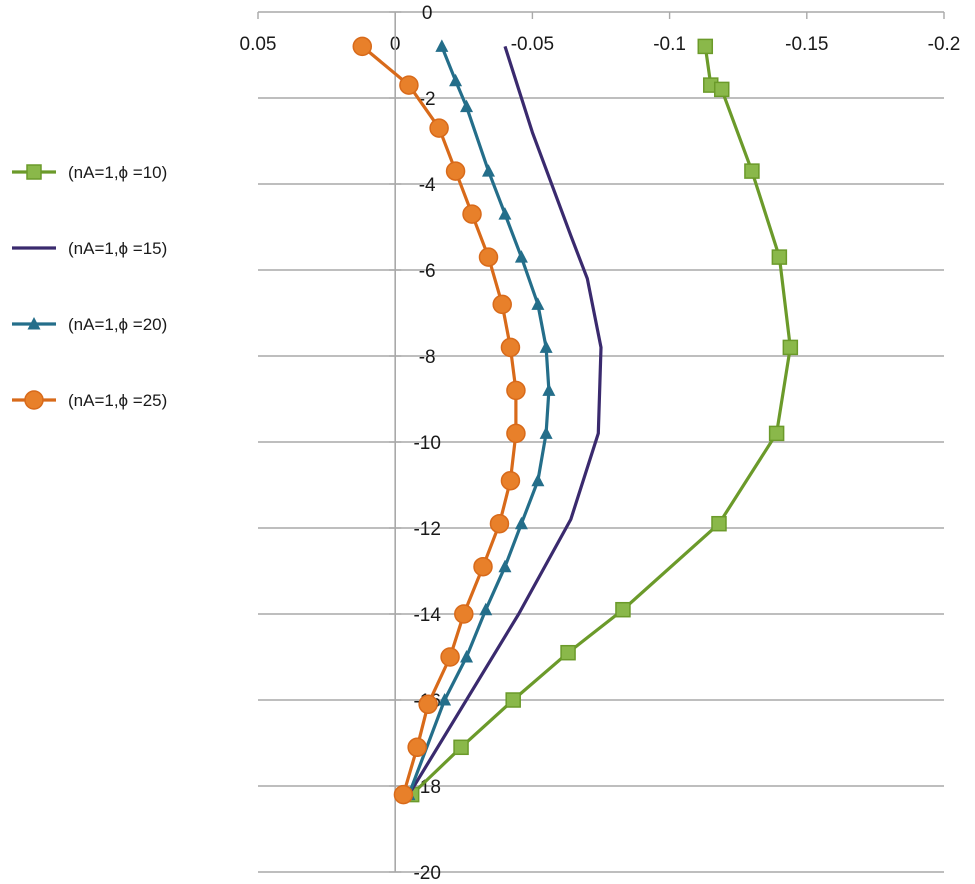 Image resolution: width=975 pixels, height=884 pixels. What do you see at coordinates (426, 873) in the screenshot?
I see `y-tick-label: -20` at bounding box center [426, 873].